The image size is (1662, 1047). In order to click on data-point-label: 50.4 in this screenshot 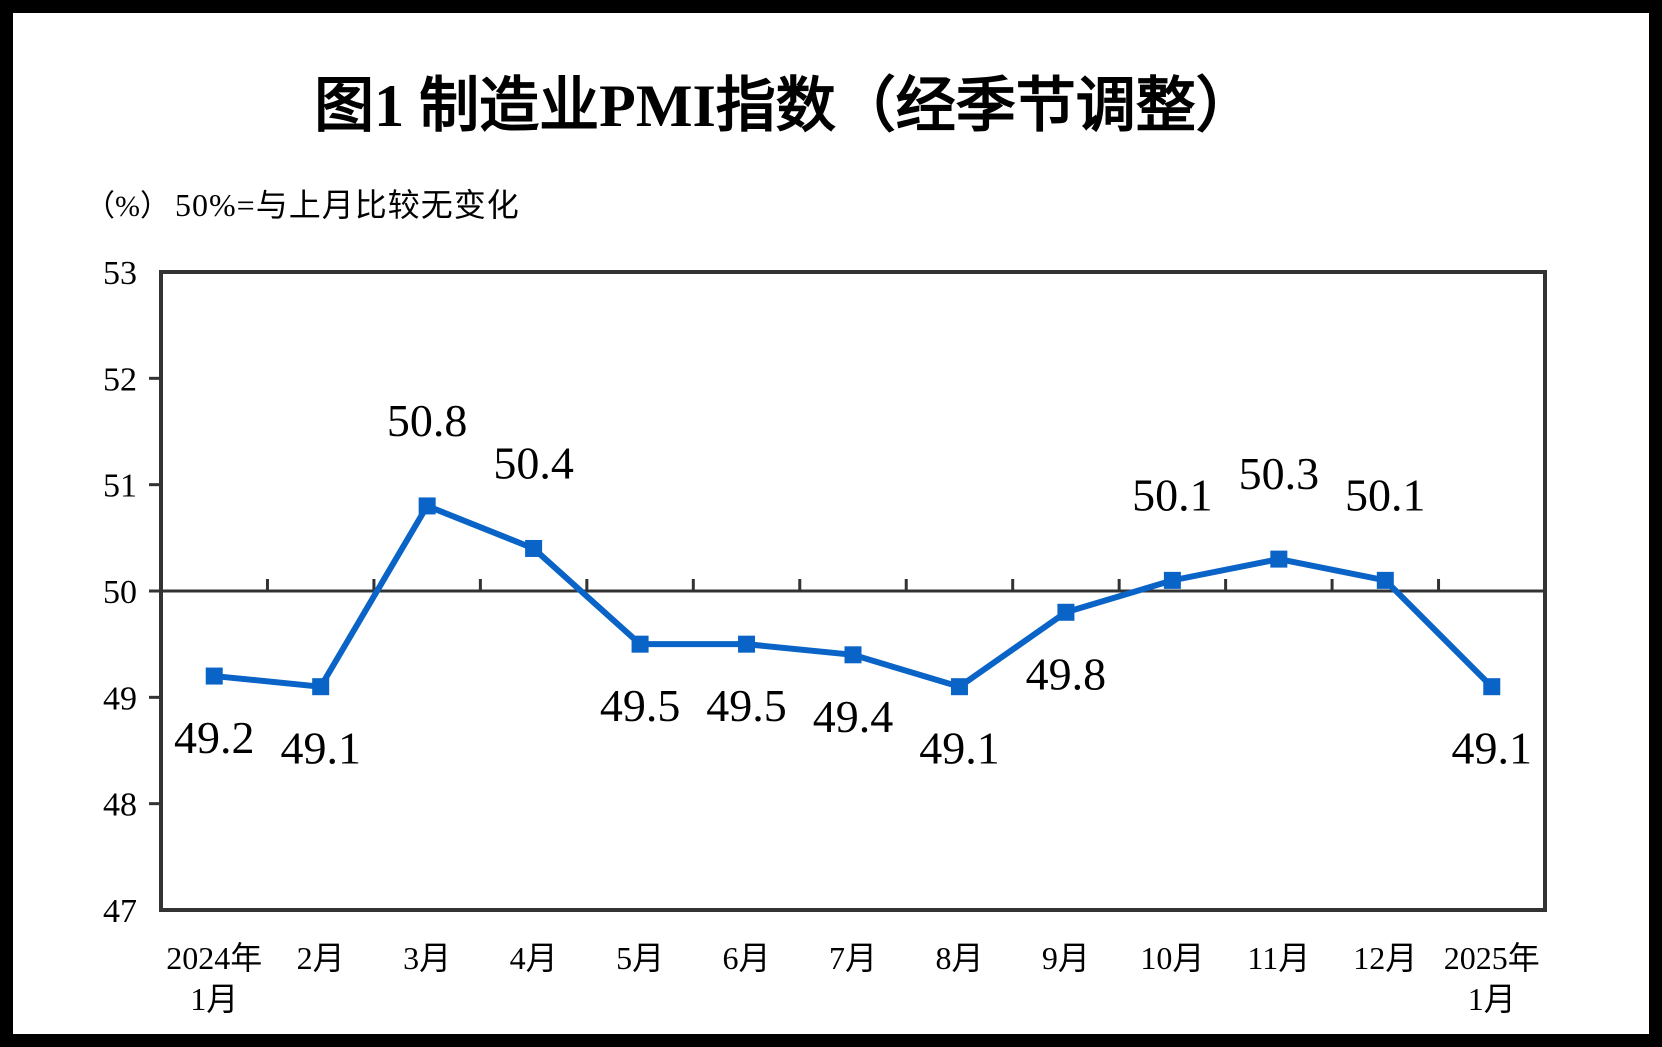, I will do `click(533, 462)`.